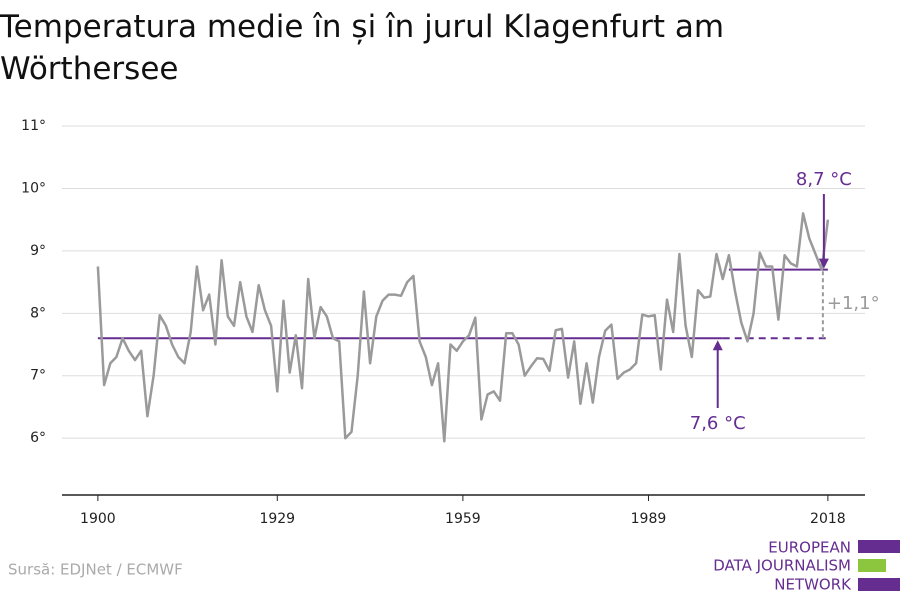 This screenshot has height=600, width=900. What do you see at coordinates (277, 519) in the screenshot?
I see `x-tick-label: 1929` at bounding box center [277, 519].